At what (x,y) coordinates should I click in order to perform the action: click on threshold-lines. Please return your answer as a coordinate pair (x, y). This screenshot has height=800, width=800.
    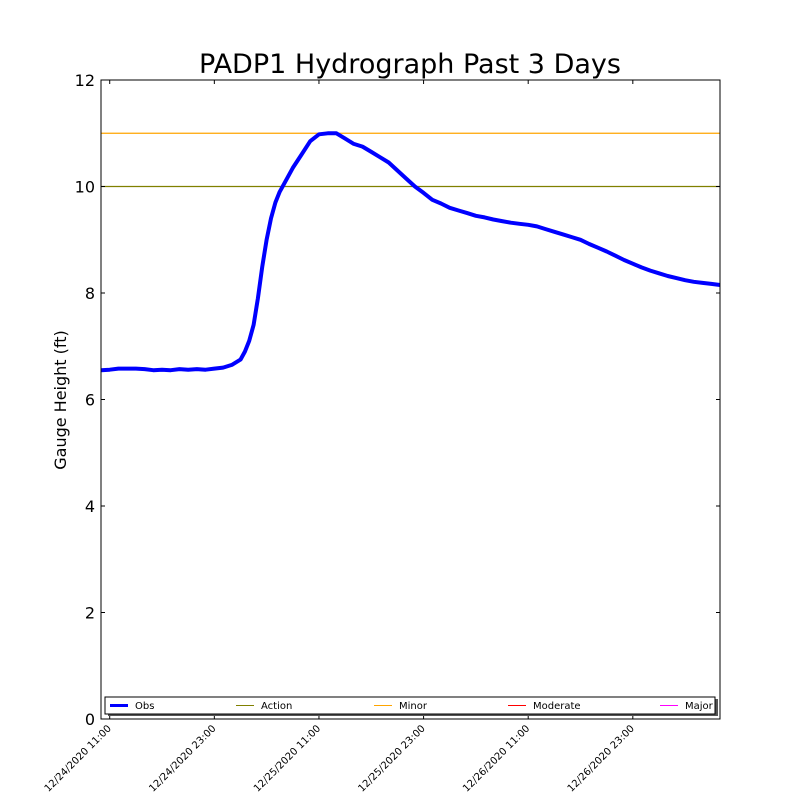
    Looking at the image, I should click on (410, 160).